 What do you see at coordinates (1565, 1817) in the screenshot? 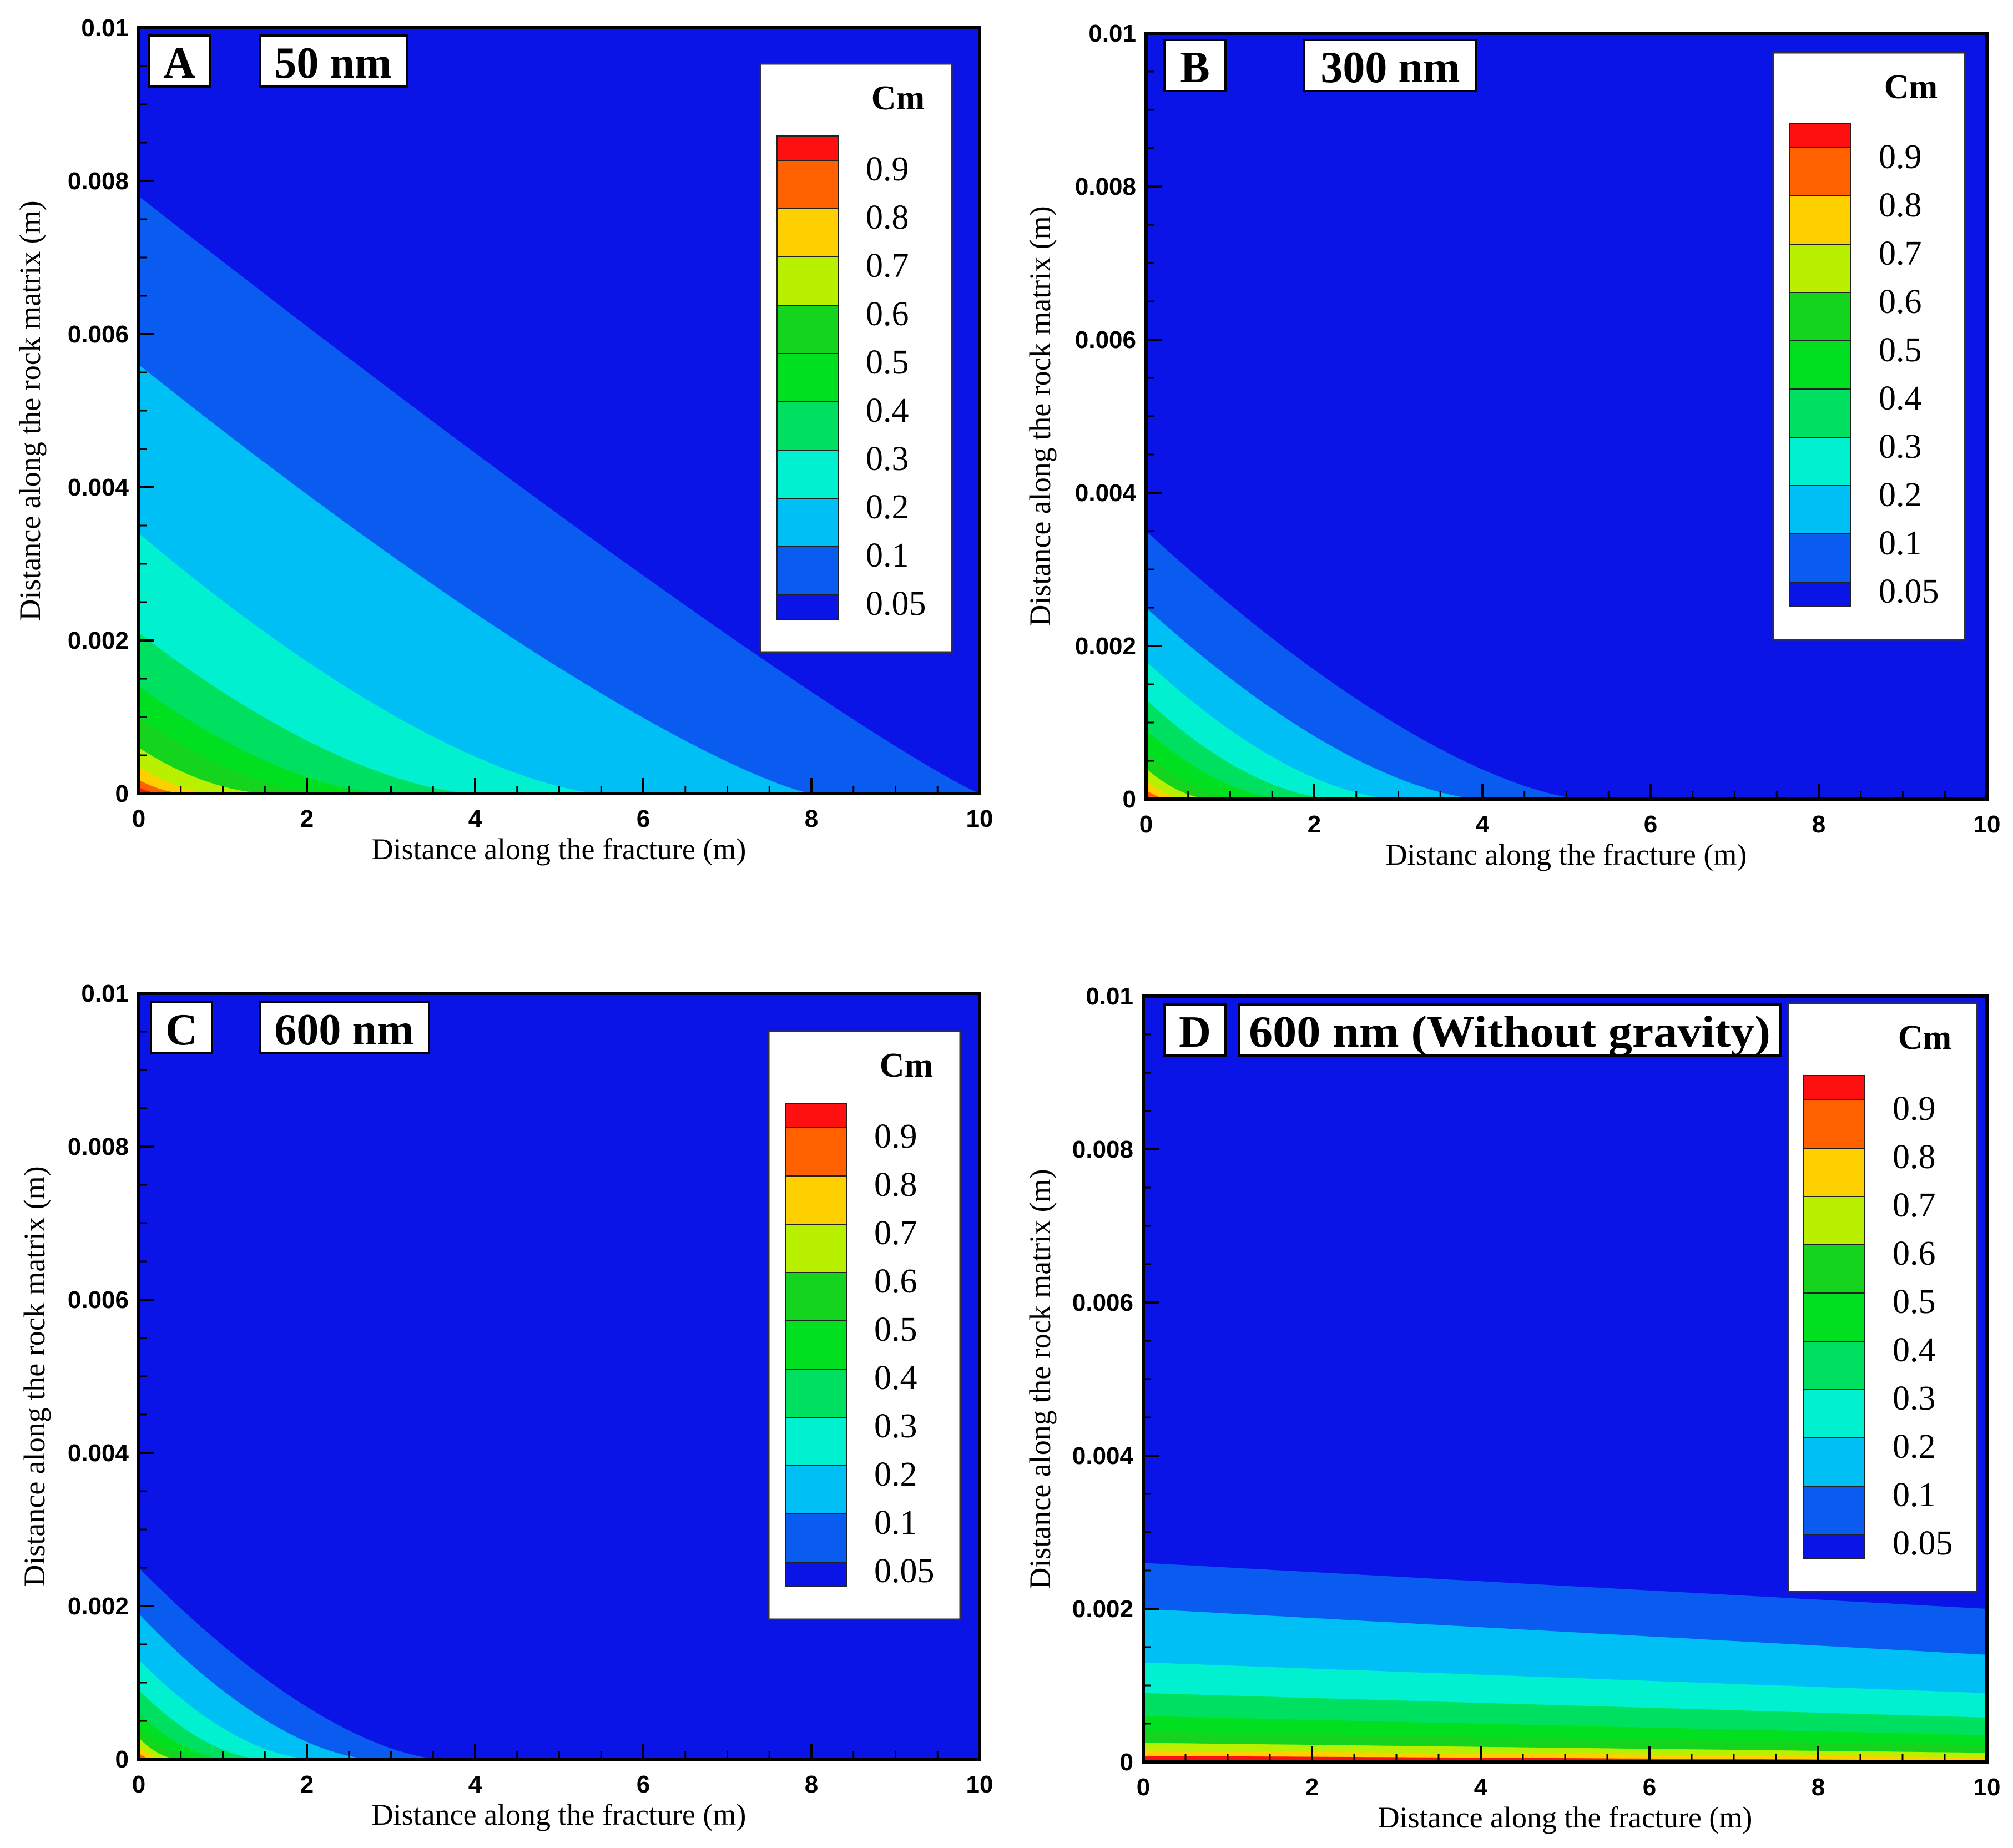
I see `x-axis-label: Distance along the fracture (m)` at bounding box center [1565, 1817].